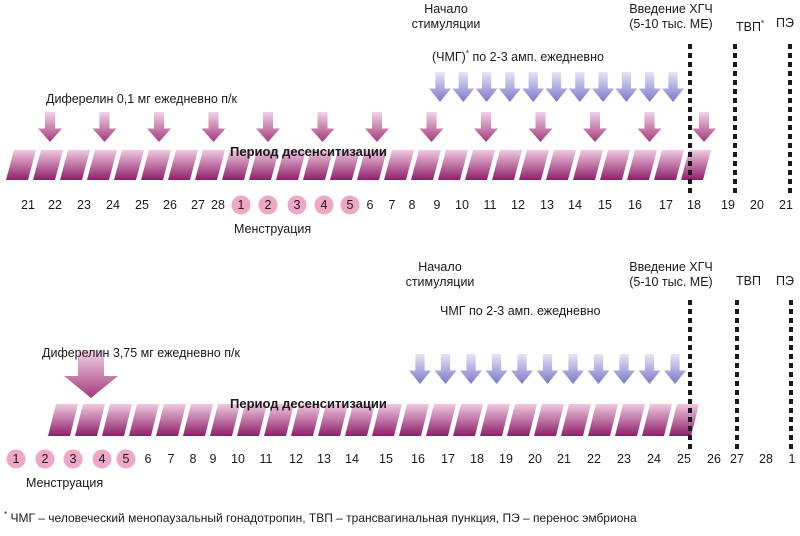 The width and height of the screenshot is (800, 536). I want to click on day-number: 25, so click(684, 459).